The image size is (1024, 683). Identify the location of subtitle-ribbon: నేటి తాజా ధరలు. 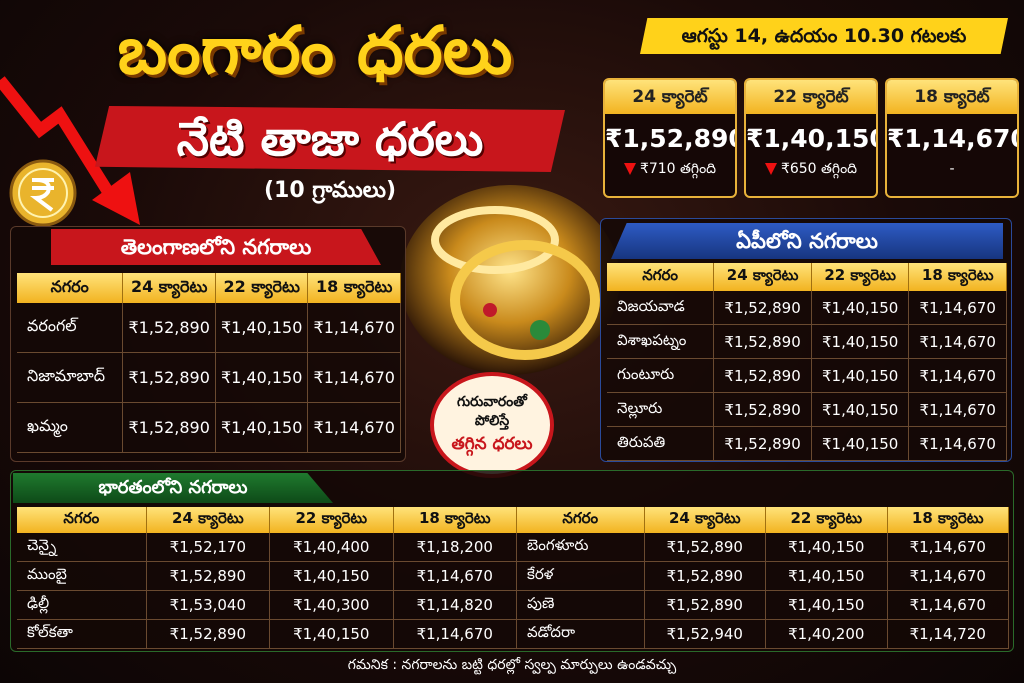
(330, 139).